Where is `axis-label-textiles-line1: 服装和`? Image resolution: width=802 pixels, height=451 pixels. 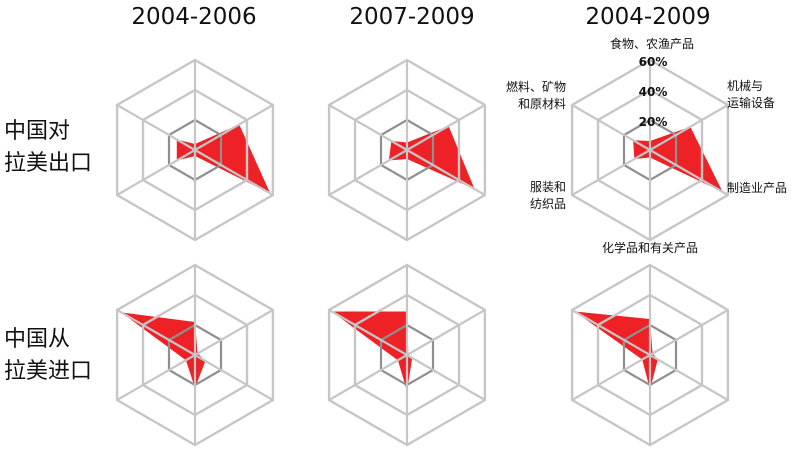 axis-label-textiles-line1: 服装和 is located at coordinates (548, 187).